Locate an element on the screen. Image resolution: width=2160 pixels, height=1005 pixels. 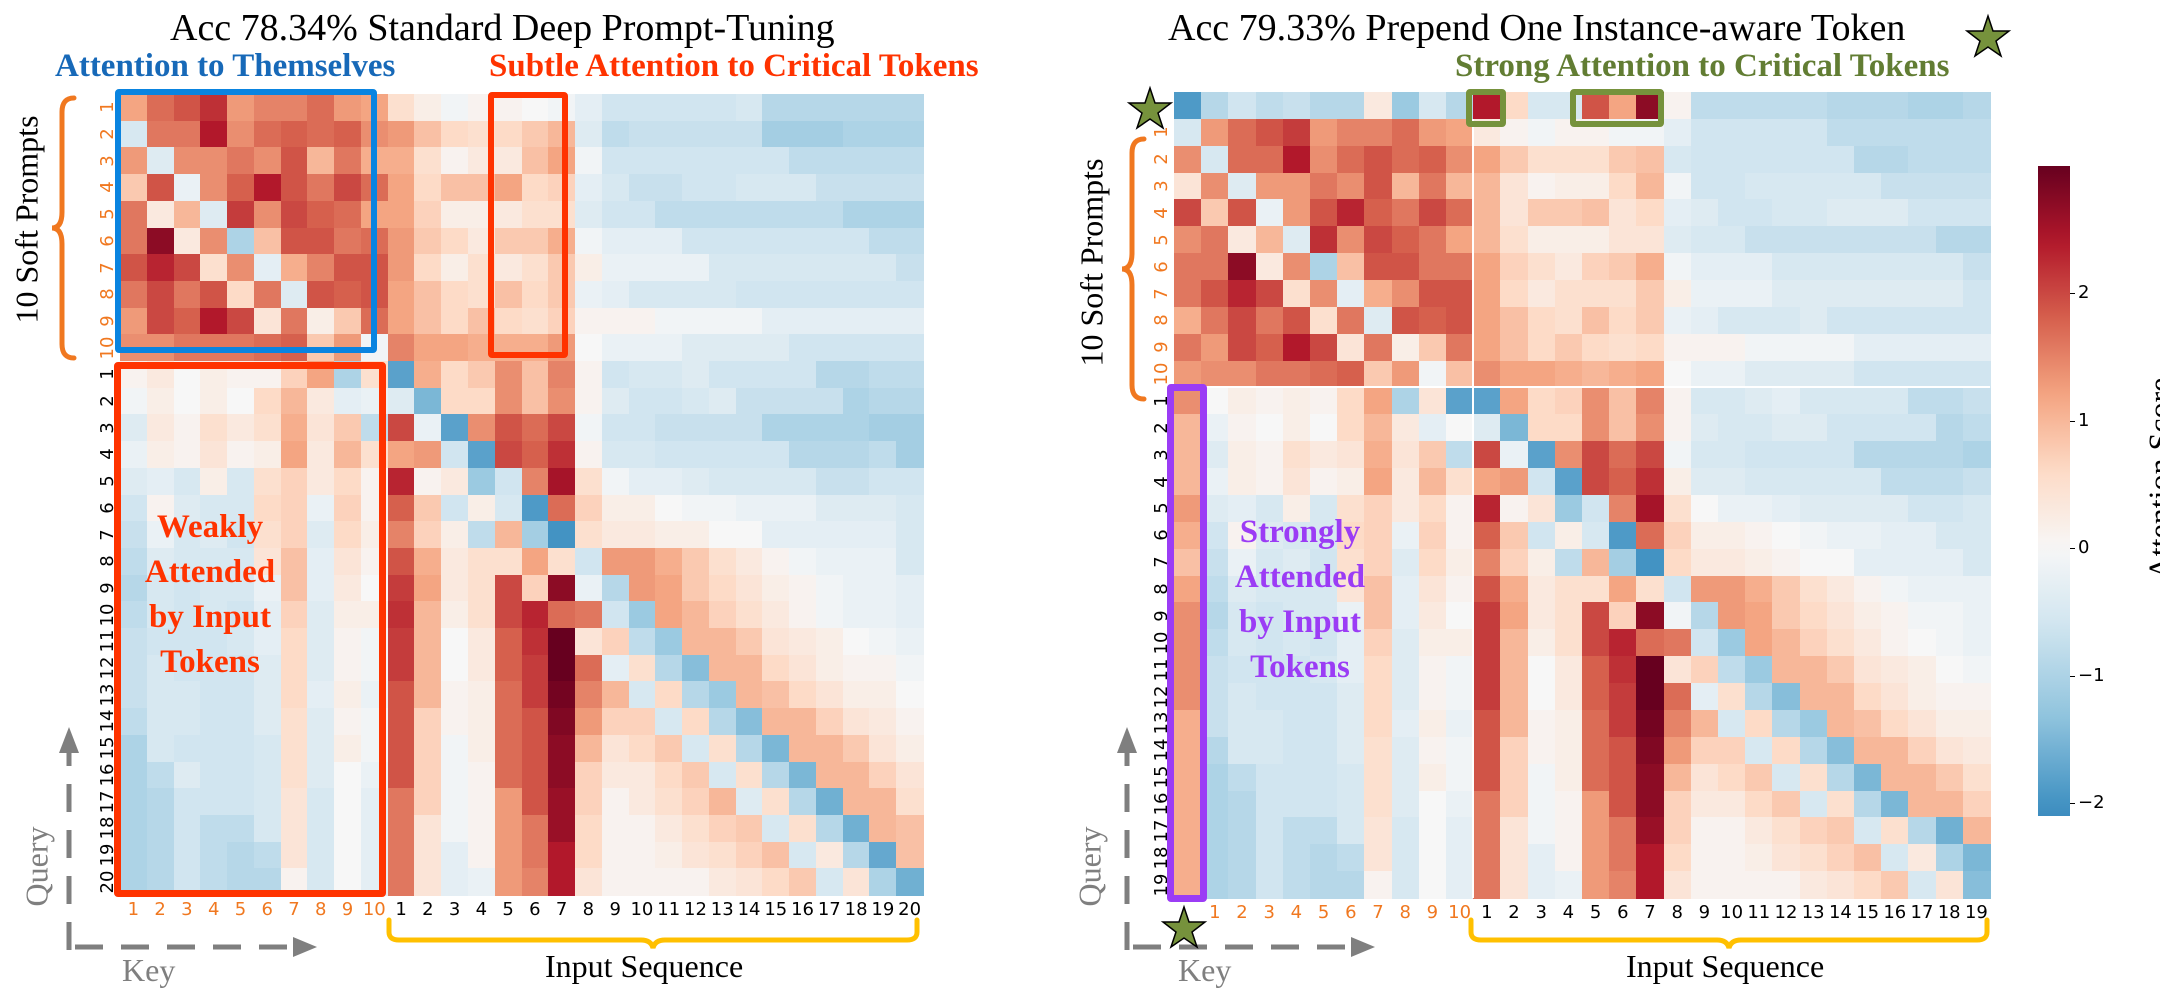
x-tick-label: 8 is located at coordinates (321, 909).